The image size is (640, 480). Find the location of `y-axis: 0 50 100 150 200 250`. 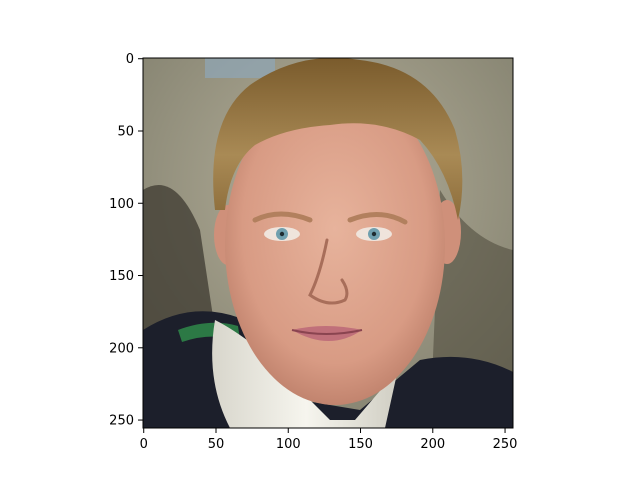

y-axis: 0 50 100 150 200 250 is located at coordinates (126, 240).